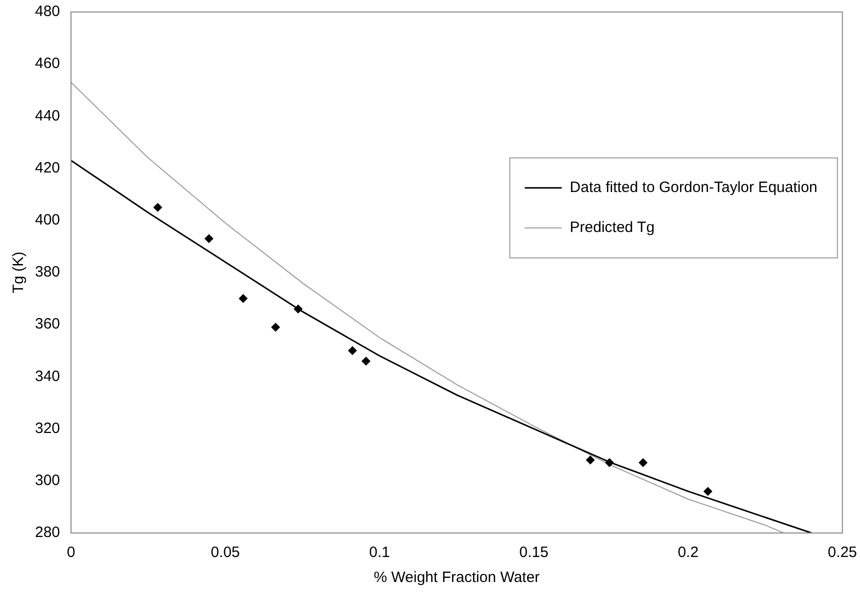  What do you see at coordinates (47, 220) in the screenshot?
I see `y-tick-label: 400` at bounding box center [47, 220].